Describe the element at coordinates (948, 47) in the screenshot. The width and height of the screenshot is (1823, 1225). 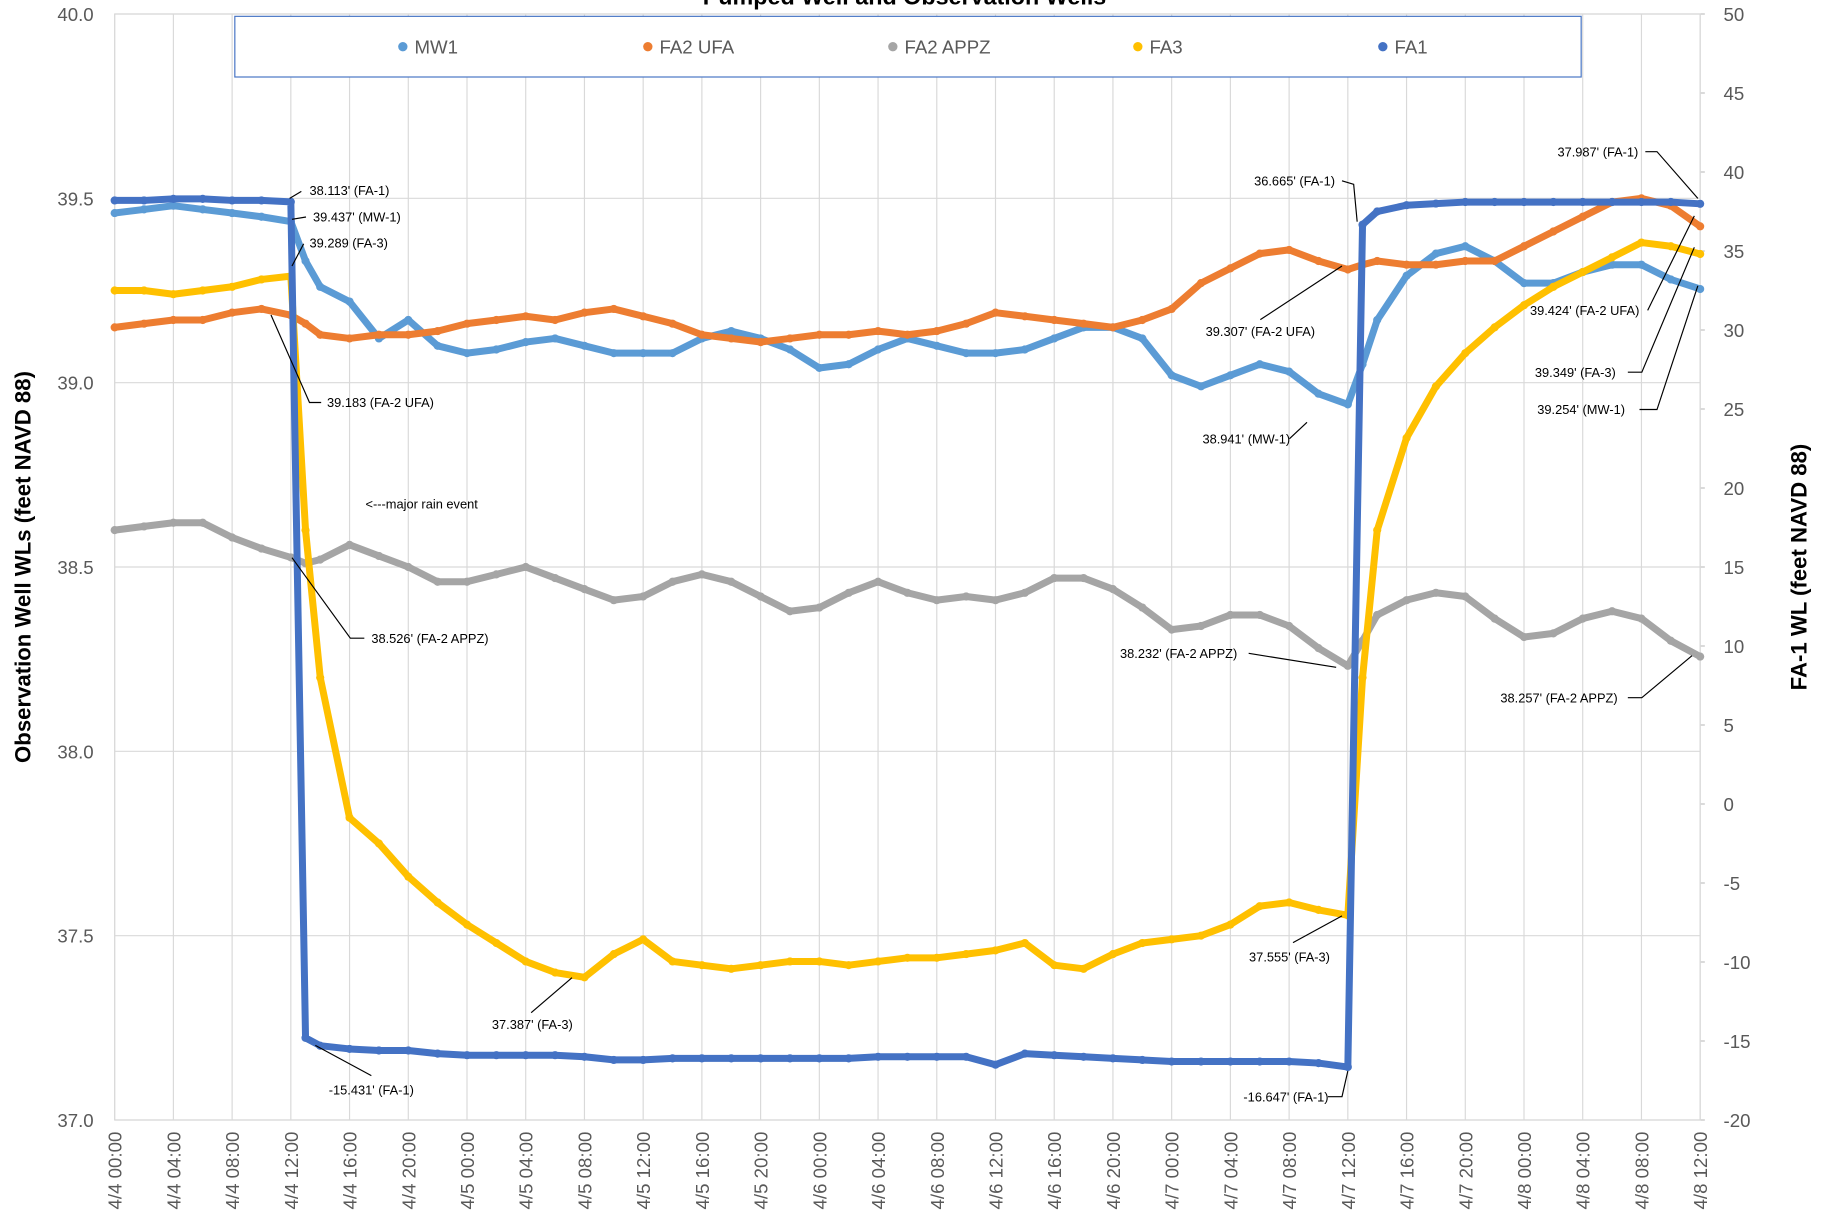
I see `legend-label: FA2 APPZ` at that location.